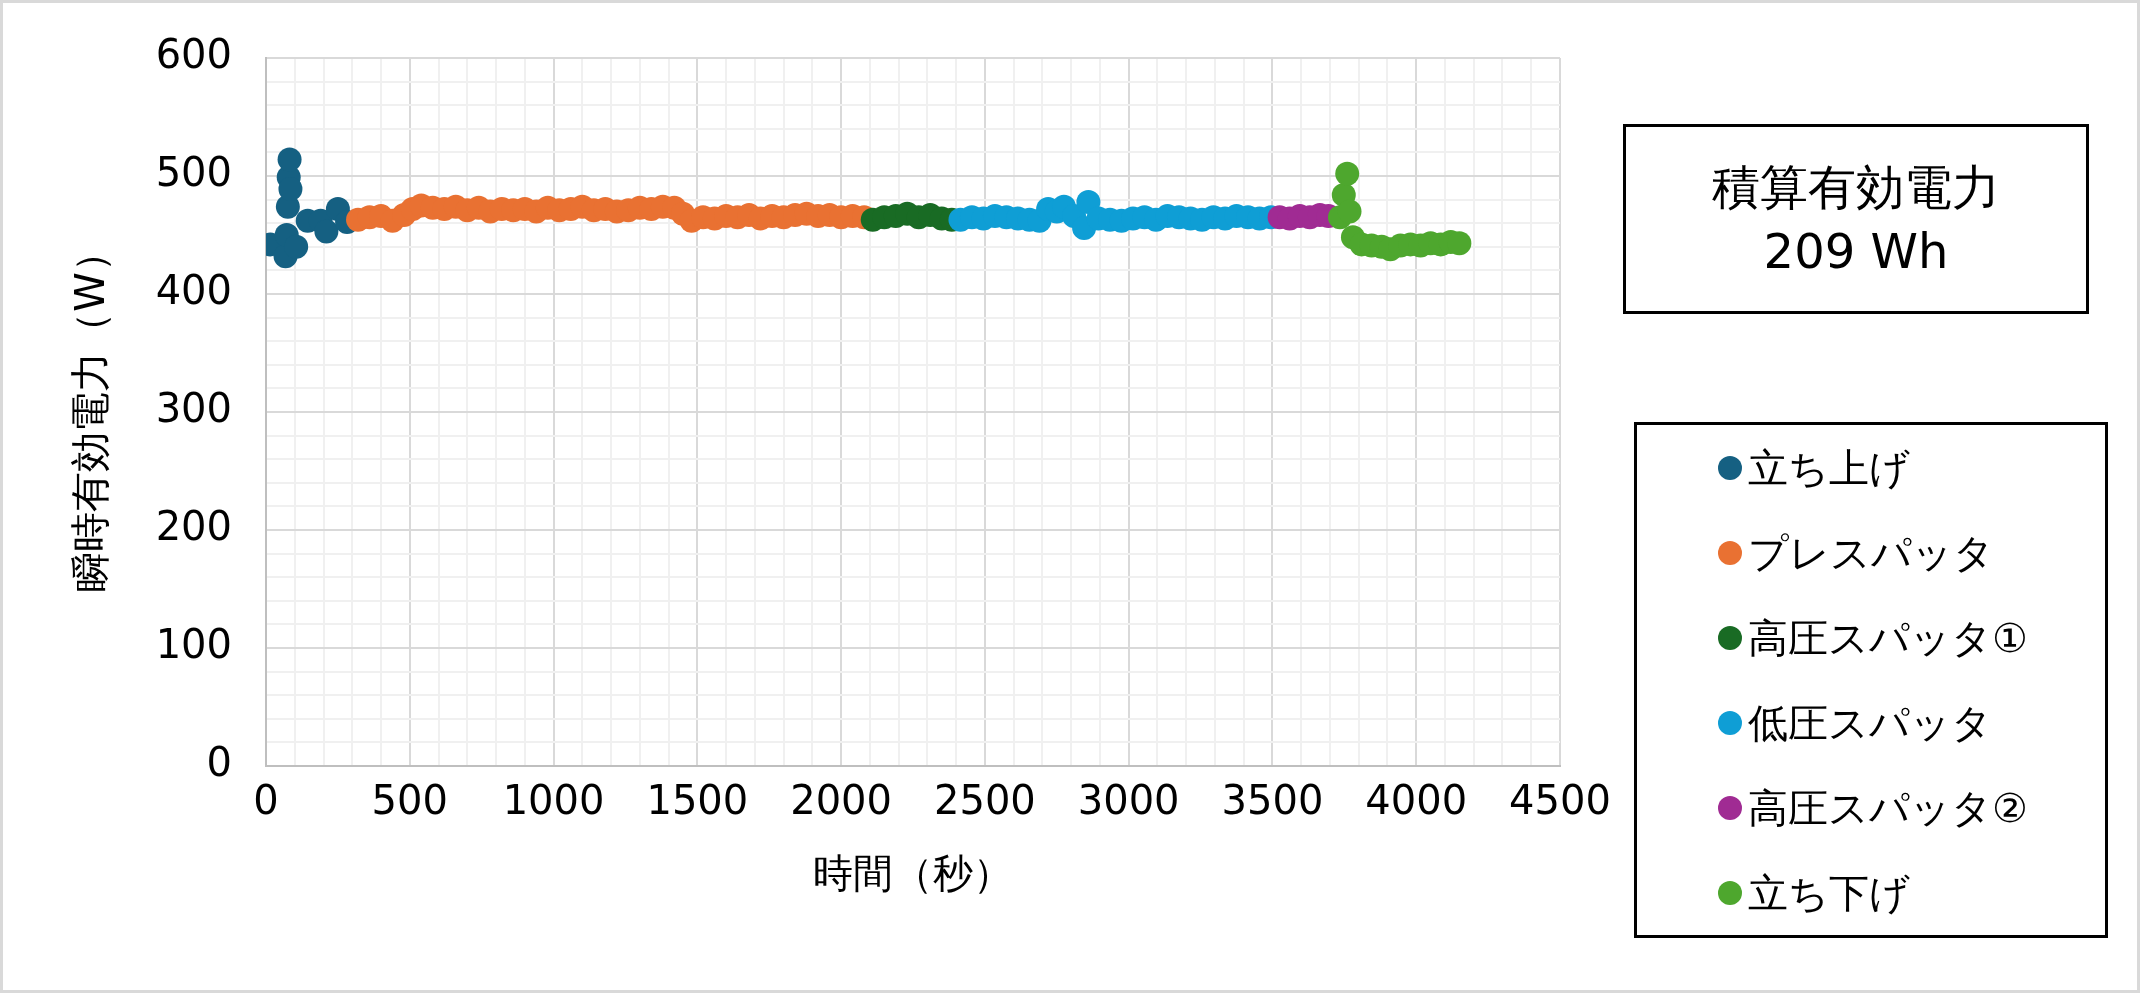  What do you see at coordinates (1871, 552) in the screenshot?
I see `legend-label: プレスパッタ` at bounding box center [1871, 552].